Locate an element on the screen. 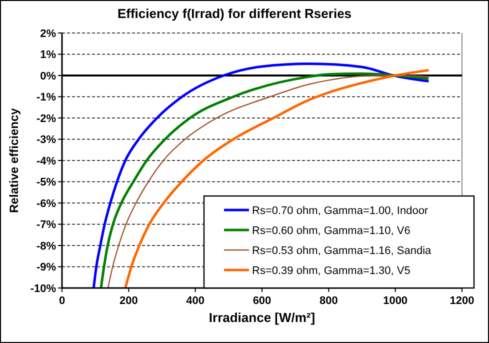 This screenshot has height=343, width=489. y-tick-label: -10% is located at coordinates (43, 288).